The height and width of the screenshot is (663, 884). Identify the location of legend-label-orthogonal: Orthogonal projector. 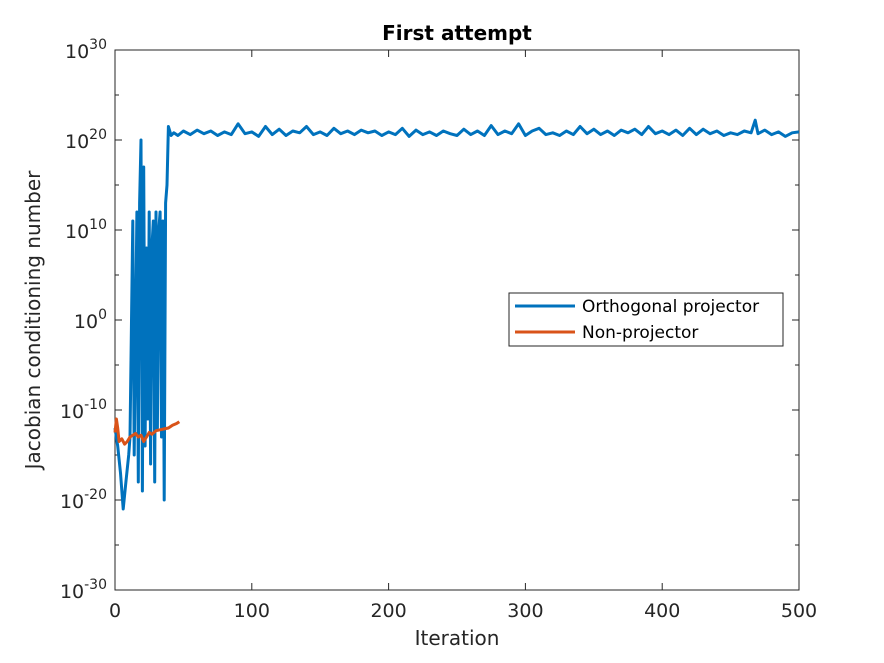
(670, 307).